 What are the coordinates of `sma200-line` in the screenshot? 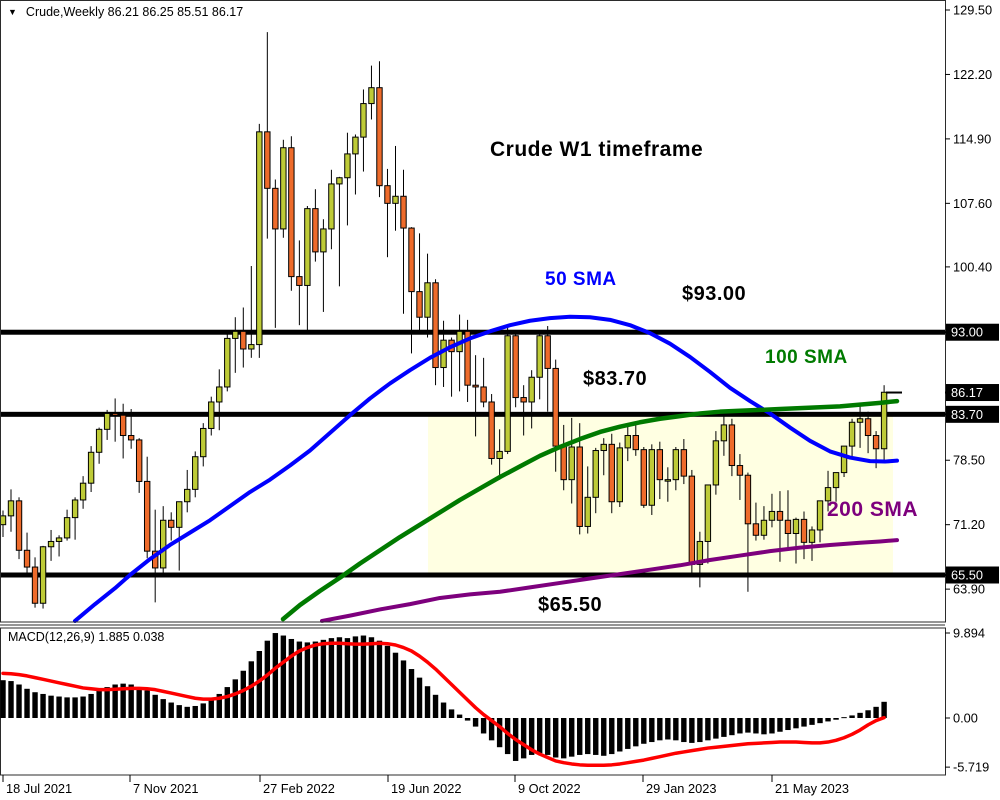 It's located at (609, 580).